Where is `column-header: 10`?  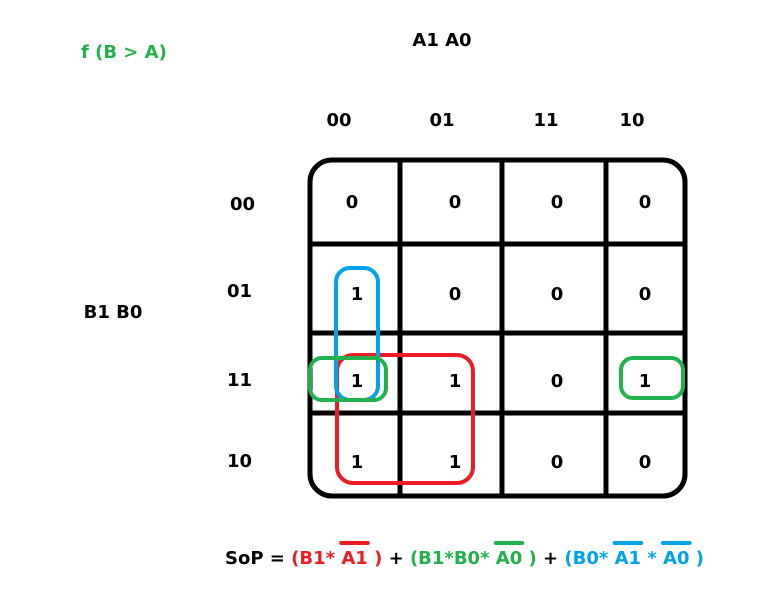
column-header: 10 is located at coordinates (631, 120).